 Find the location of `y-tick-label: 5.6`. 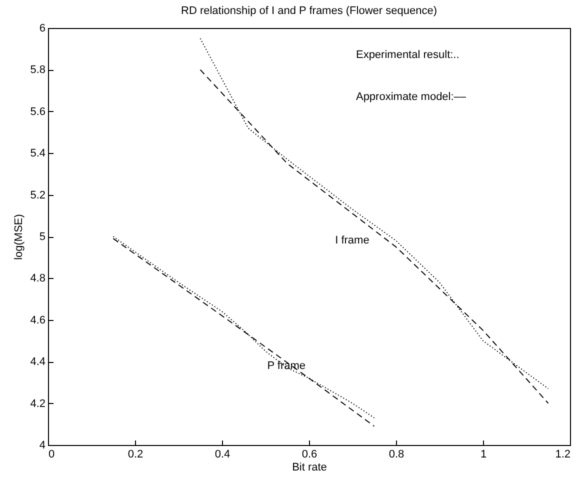

y-tick-label: 5.6 is located at coordinates (38, 112).